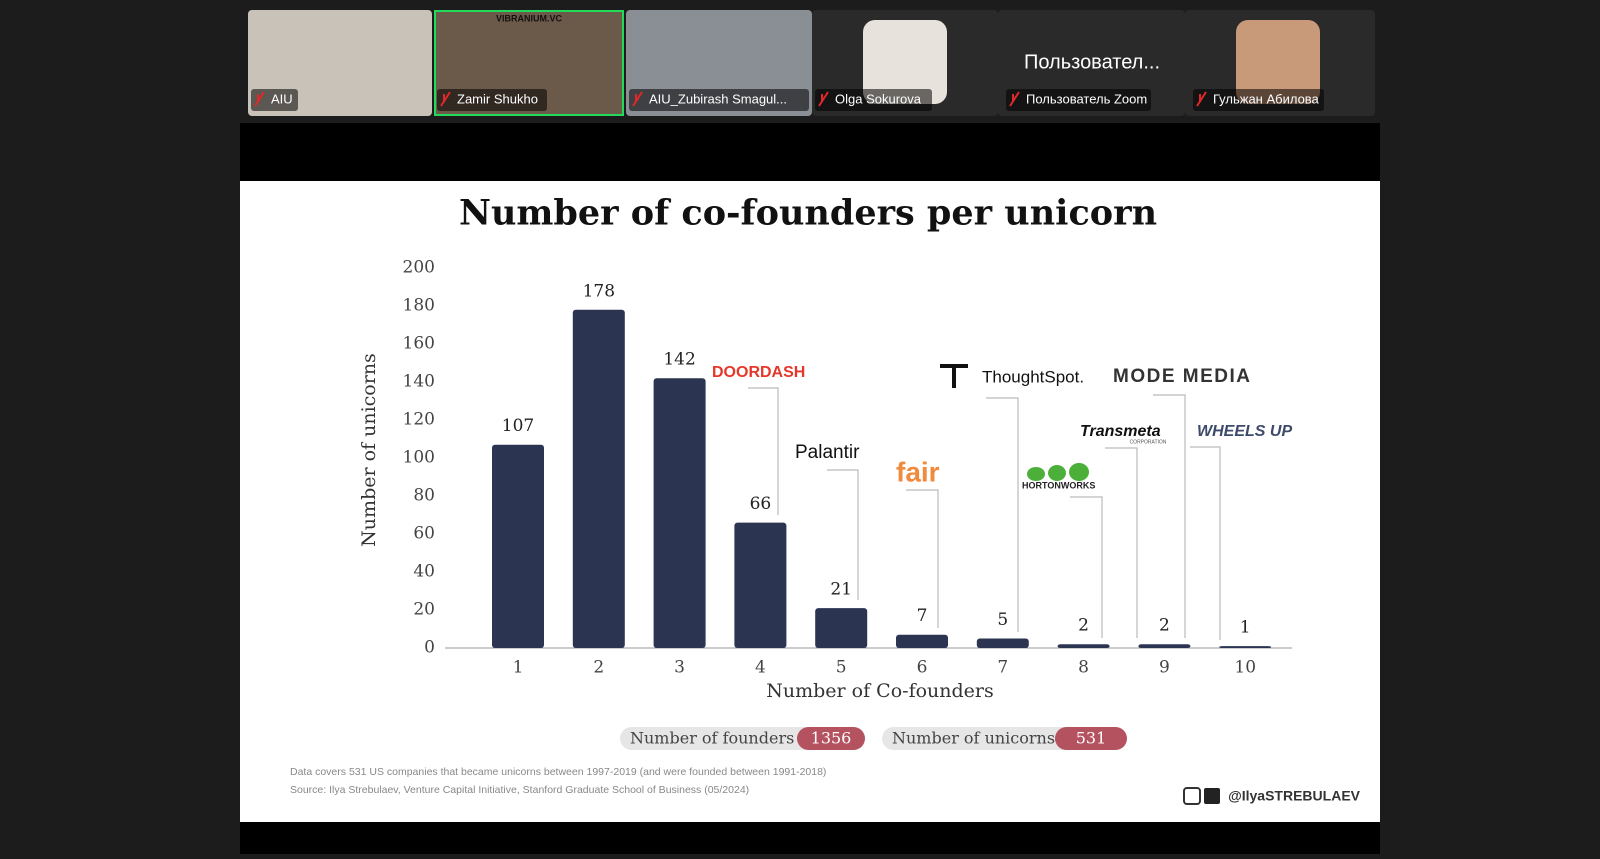  What do you see at coordinates (529, 18) in the screenshot?
I see `video-overlay-text: VIBRANIUM.VC` at bounding box center [529, 18].